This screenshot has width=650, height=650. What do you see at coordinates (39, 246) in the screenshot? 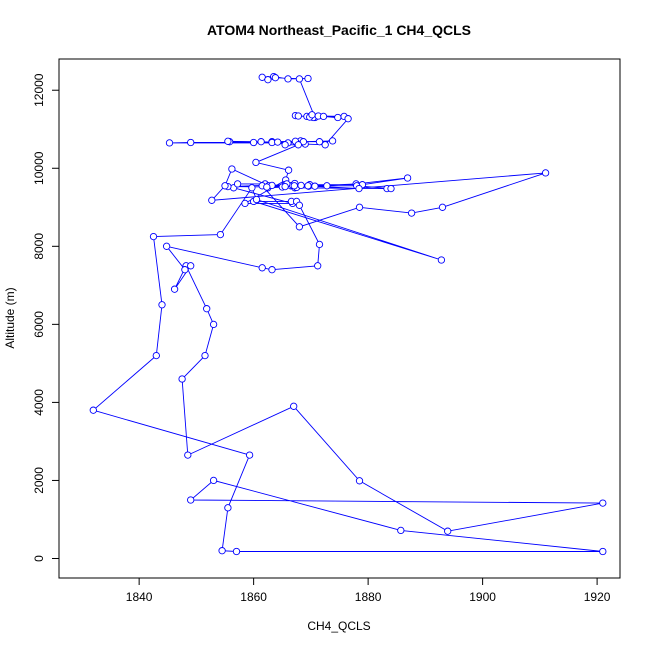
I see `y-tick-label: 8000` at bounding box center [39, 246].